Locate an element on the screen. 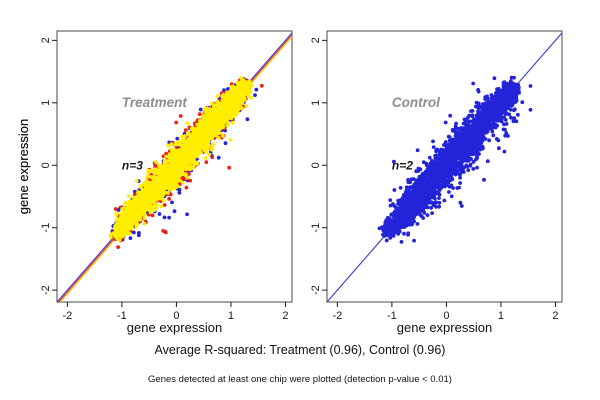  panel-title-control: Control is located at coordinates (416, 102).